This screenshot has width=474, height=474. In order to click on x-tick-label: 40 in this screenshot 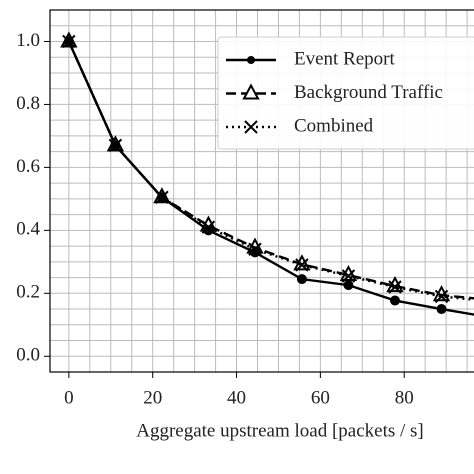, I will do `click(236, 397)`.